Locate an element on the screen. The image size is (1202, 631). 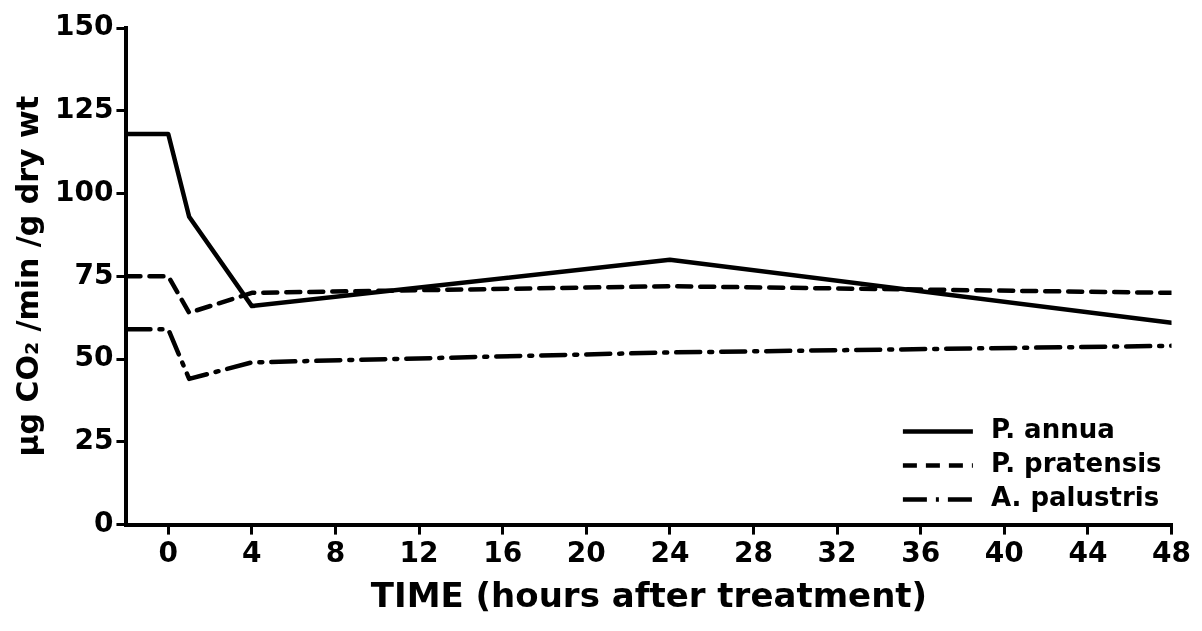
legend-label: A. palustris is located at coordinates (1075, 497).